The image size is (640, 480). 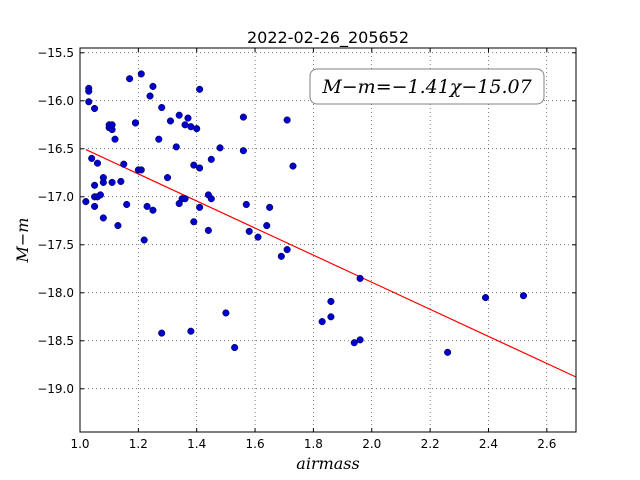 I want to click on y-tick-label: −16.0, so click(x=55, y=101).